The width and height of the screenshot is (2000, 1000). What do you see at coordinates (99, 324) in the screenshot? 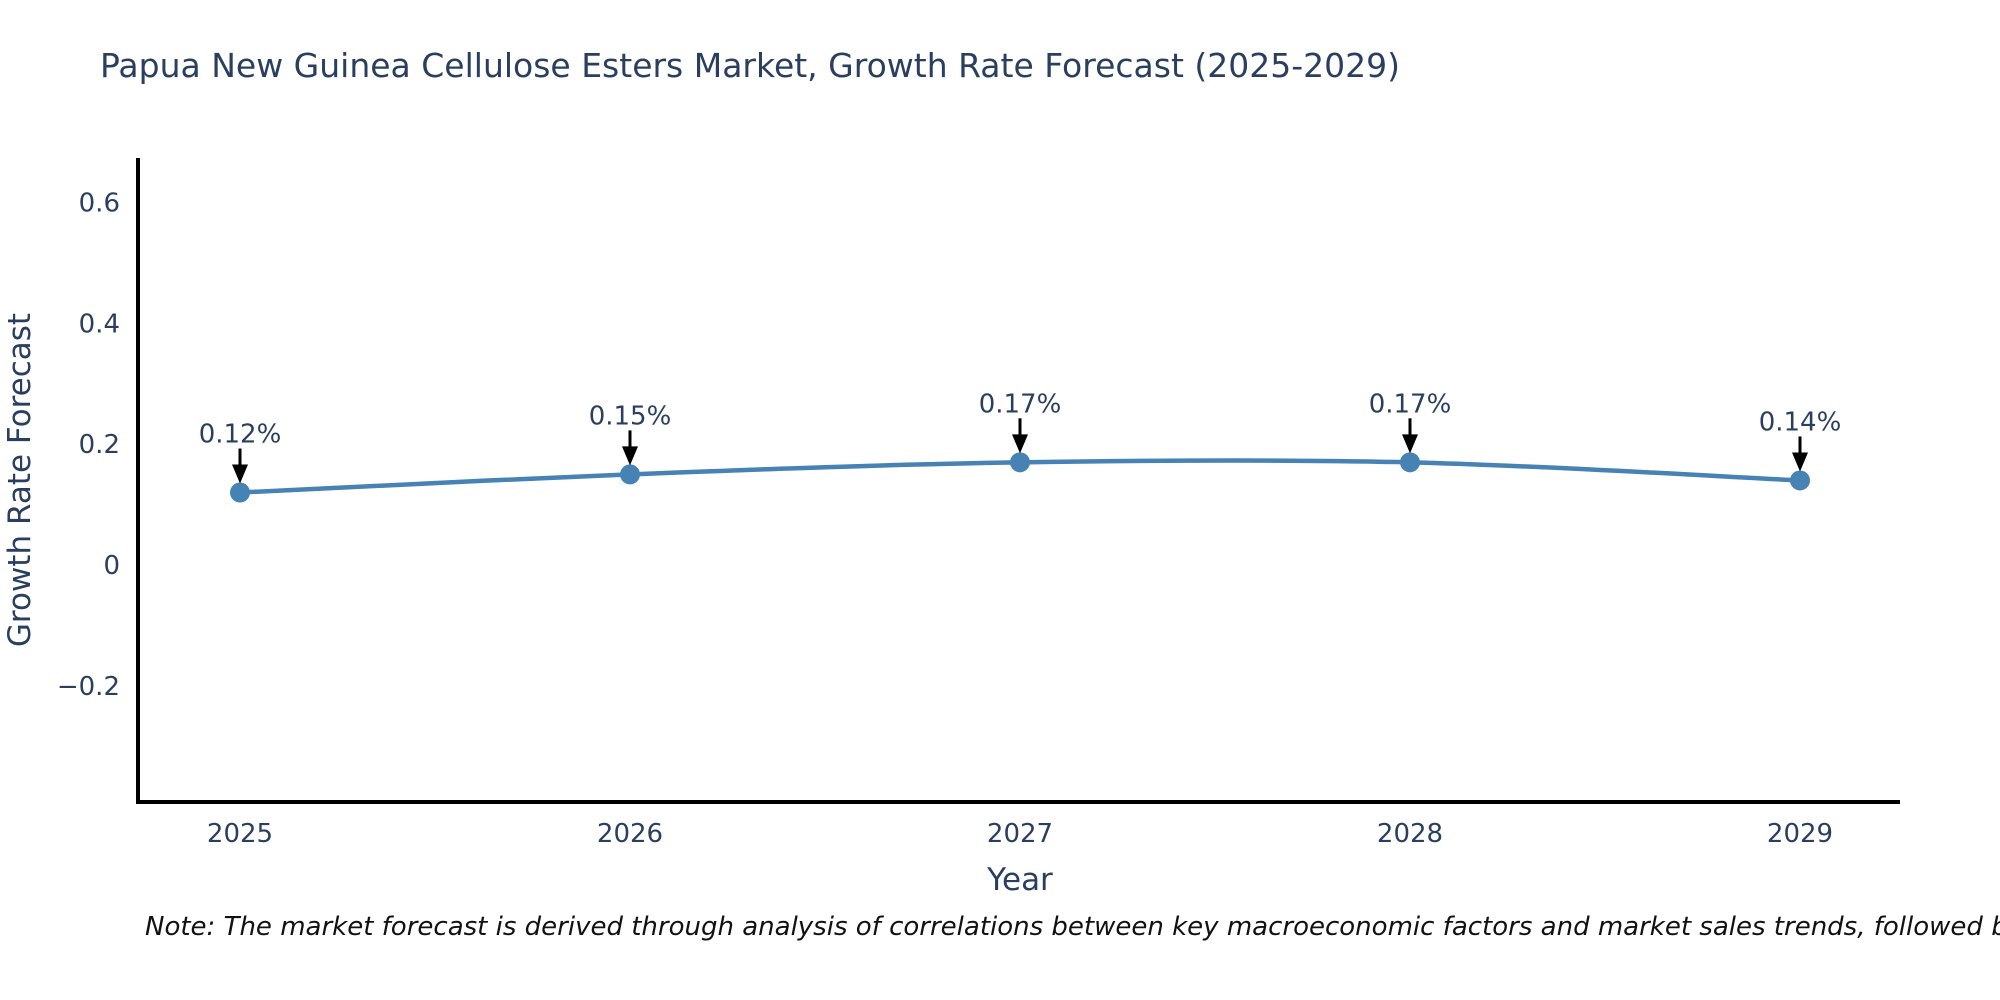
I see `y-tick-label: 0.4` at bounding box center [99, 324].